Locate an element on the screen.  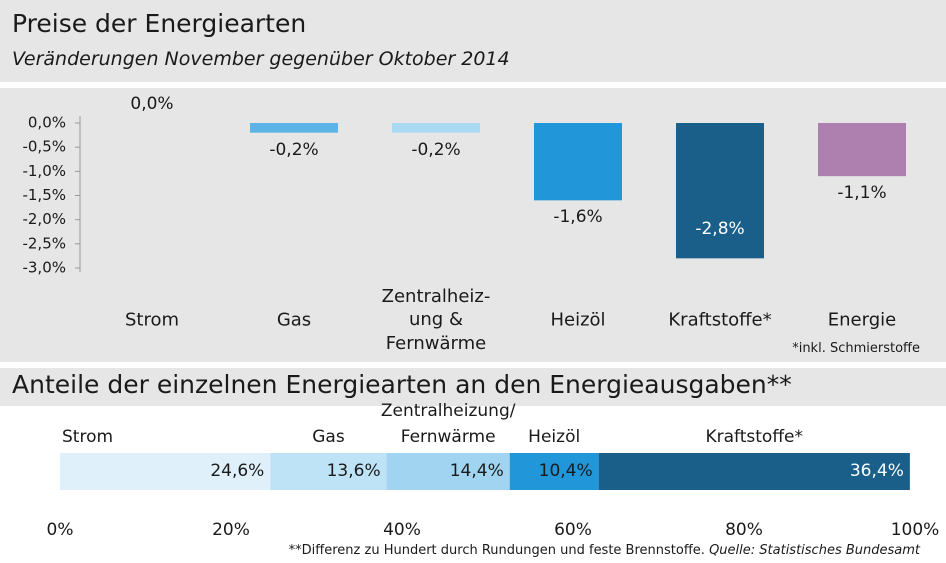
x-tick-label: 0% is located at coordinates (60, 530).